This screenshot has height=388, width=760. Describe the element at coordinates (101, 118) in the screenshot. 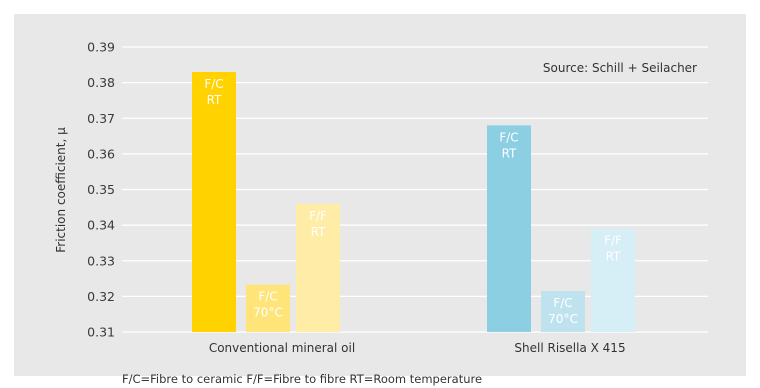

I see `y-tick-label: 0.37` at that location.